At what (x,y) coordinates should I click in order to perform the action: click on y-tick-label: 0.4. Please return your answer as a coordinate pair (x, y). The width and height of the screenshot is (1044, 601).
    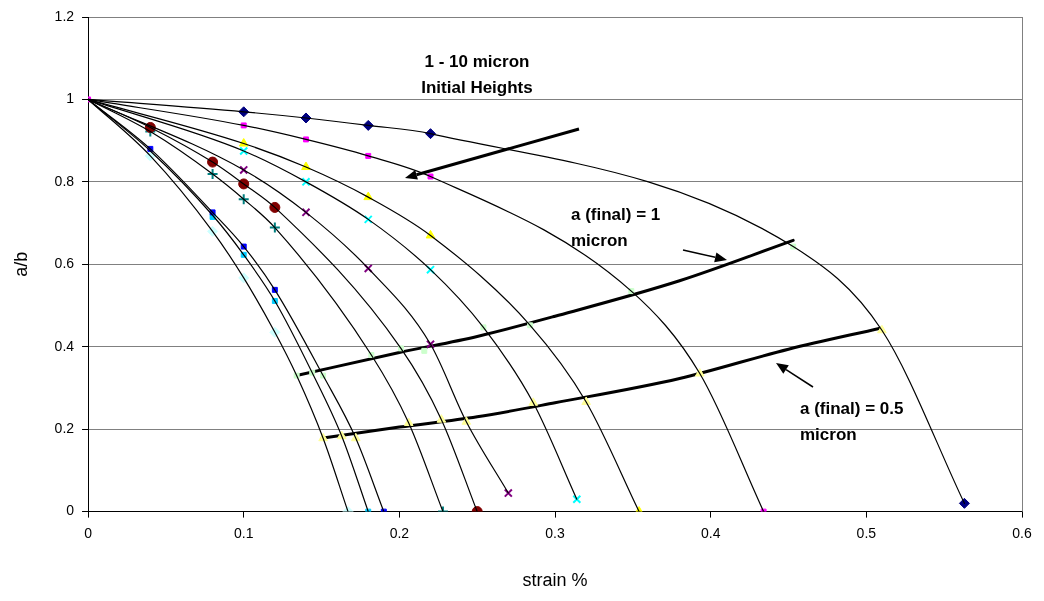
    Looking at the image, I should click on (64, 345).